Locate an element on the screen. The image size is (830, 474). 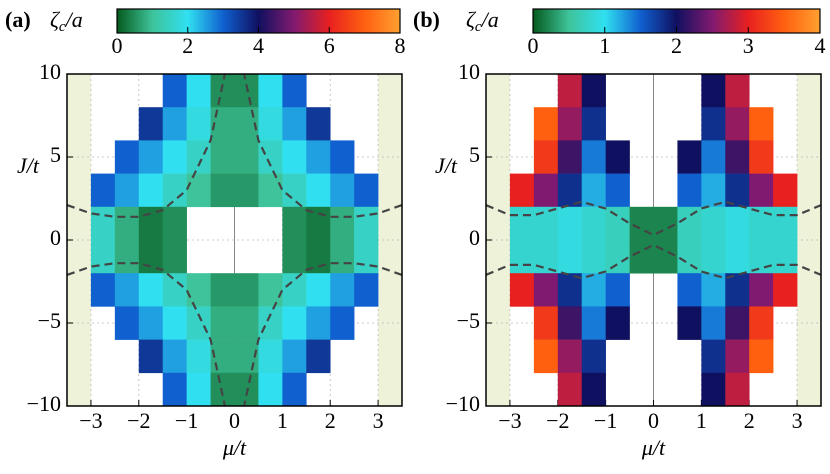
colorbar-tick-label: 0 is located at coordinates (117, 45).